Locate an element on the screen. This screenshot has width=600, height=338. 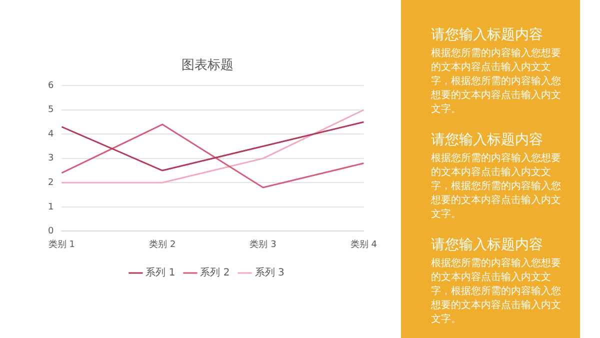
y-tick-label: 0 is located at coordinates (51, 231).